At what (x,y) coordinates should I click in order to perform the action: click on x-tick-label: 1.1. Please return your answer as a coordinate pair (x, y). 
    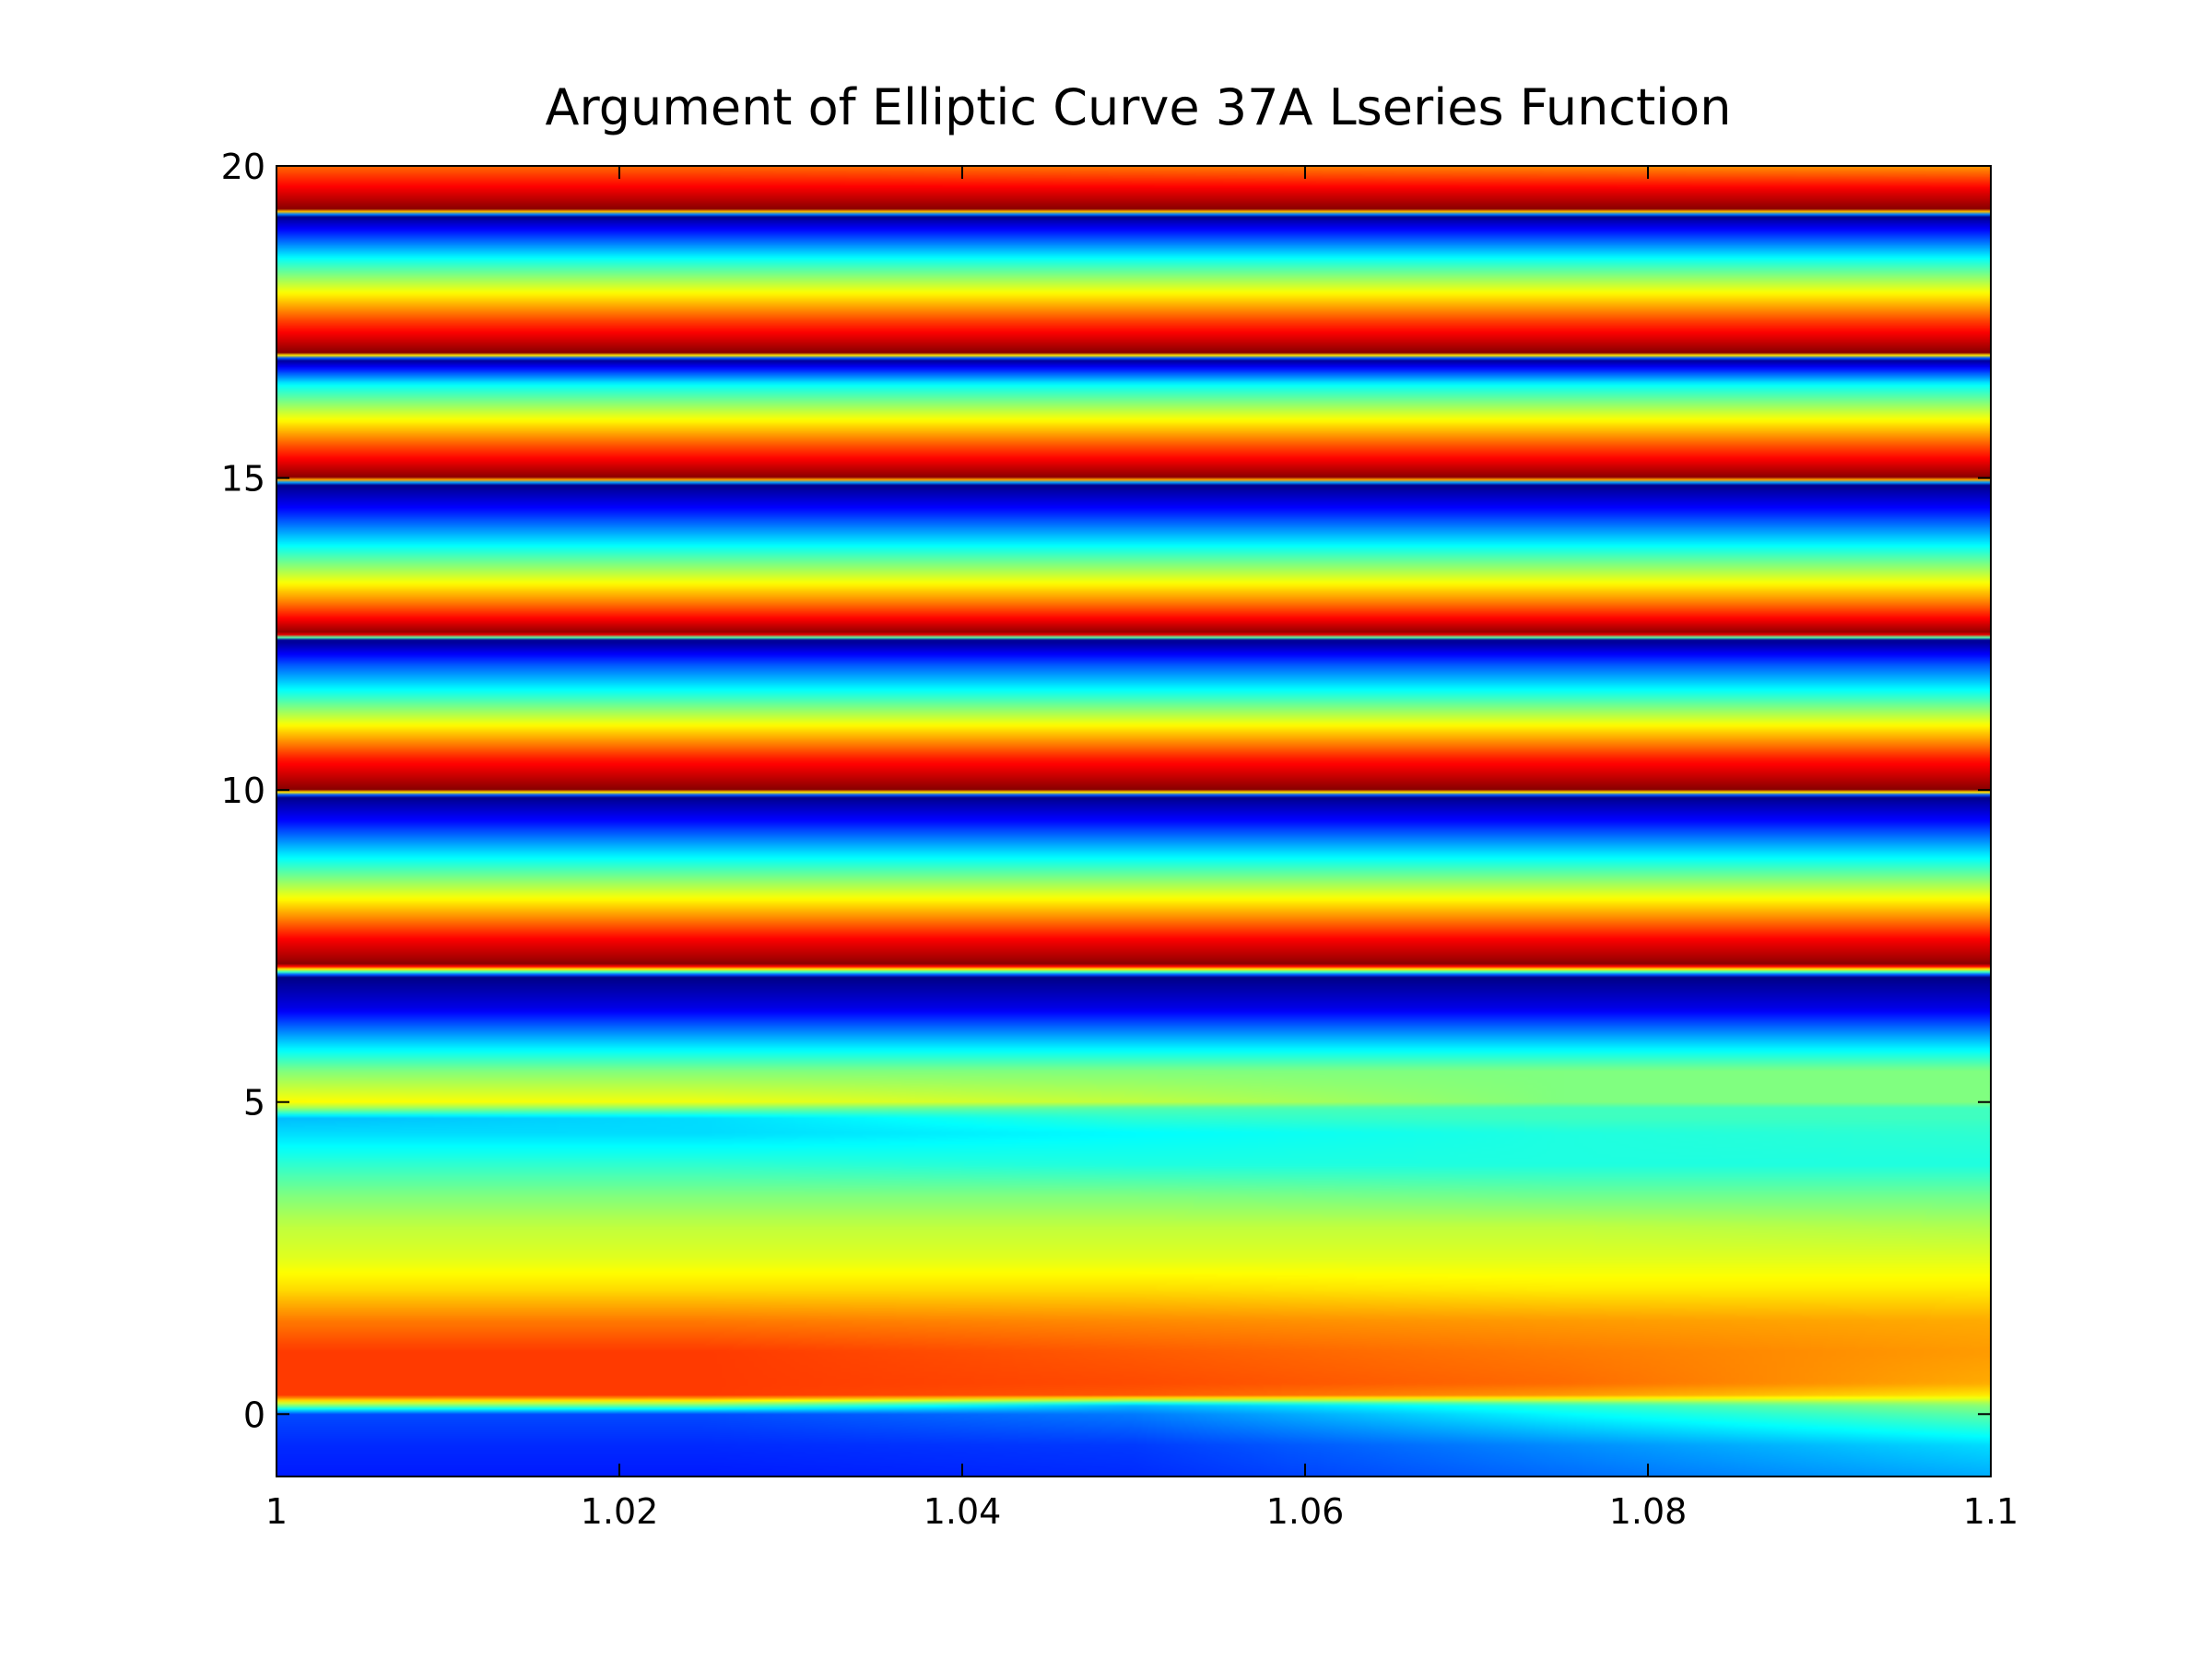
    Looking at the image, I should click on (1990, 1511).